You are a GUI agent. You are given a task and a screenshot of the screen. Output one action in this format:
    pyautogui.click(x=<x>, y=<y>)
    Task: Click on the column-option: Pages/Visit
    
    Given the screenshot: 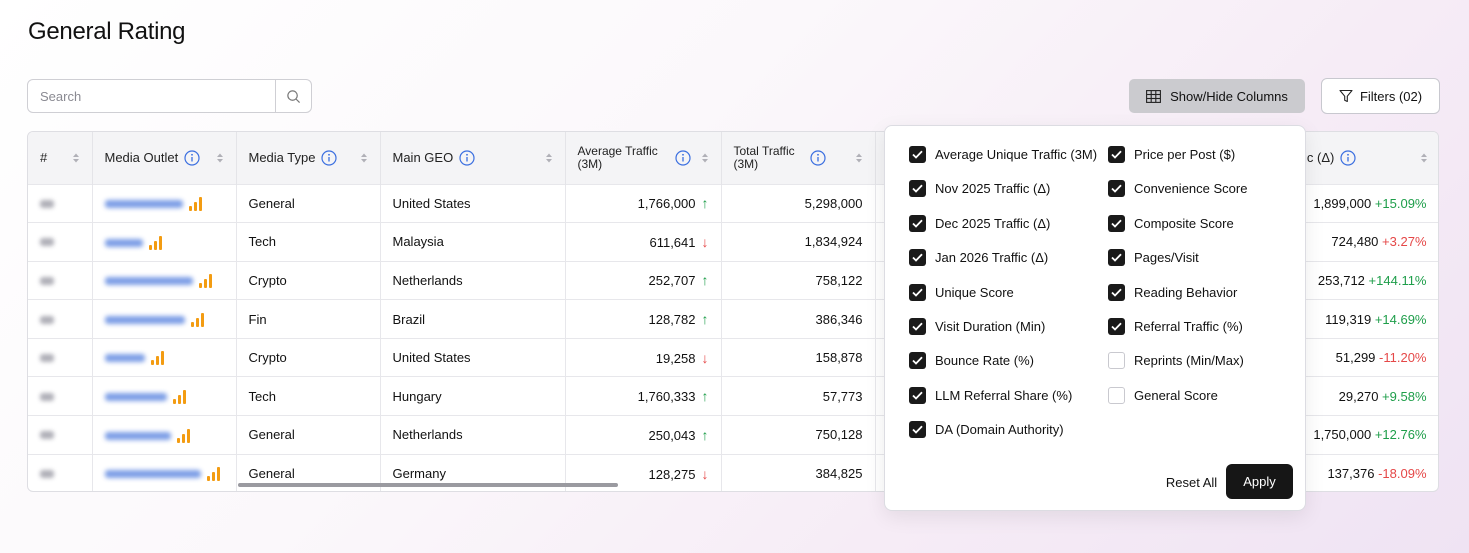 What is the action you would take?
    pyautogui.click(x=1153, y=258)
    